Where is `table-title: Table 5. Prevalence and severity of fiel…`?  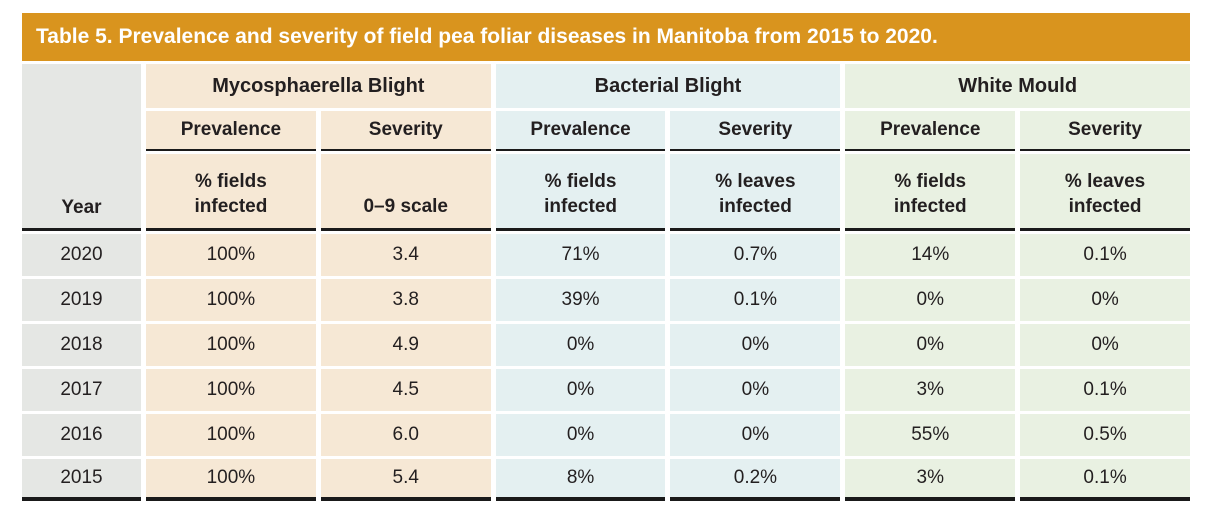 table-title: Table 5. Prevalence and severity of fiel… is located at coordinates (487, 36).